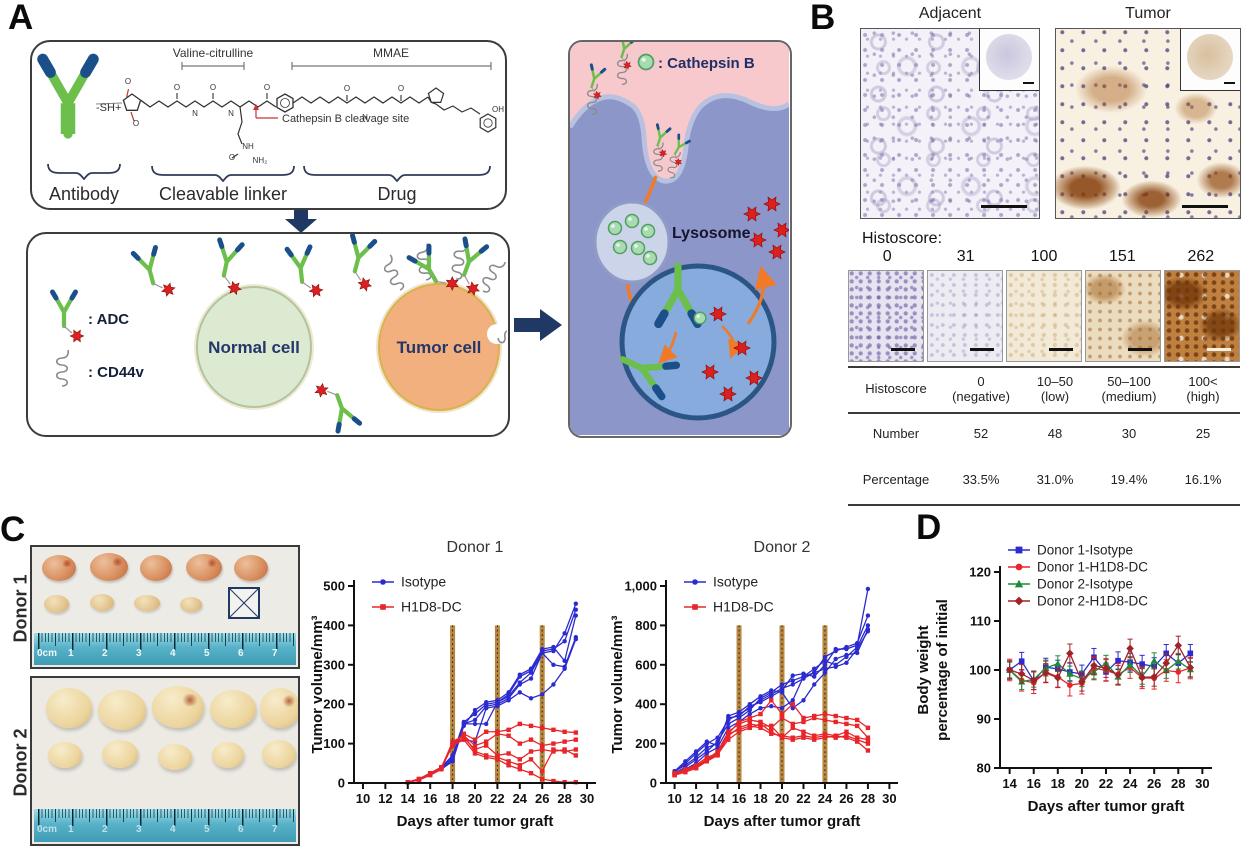 This screenshot has height=853, width=1252. Describe the element at coordinates (1122, 256) in the screenshot. I see `histoscore-value: 151` at that location.